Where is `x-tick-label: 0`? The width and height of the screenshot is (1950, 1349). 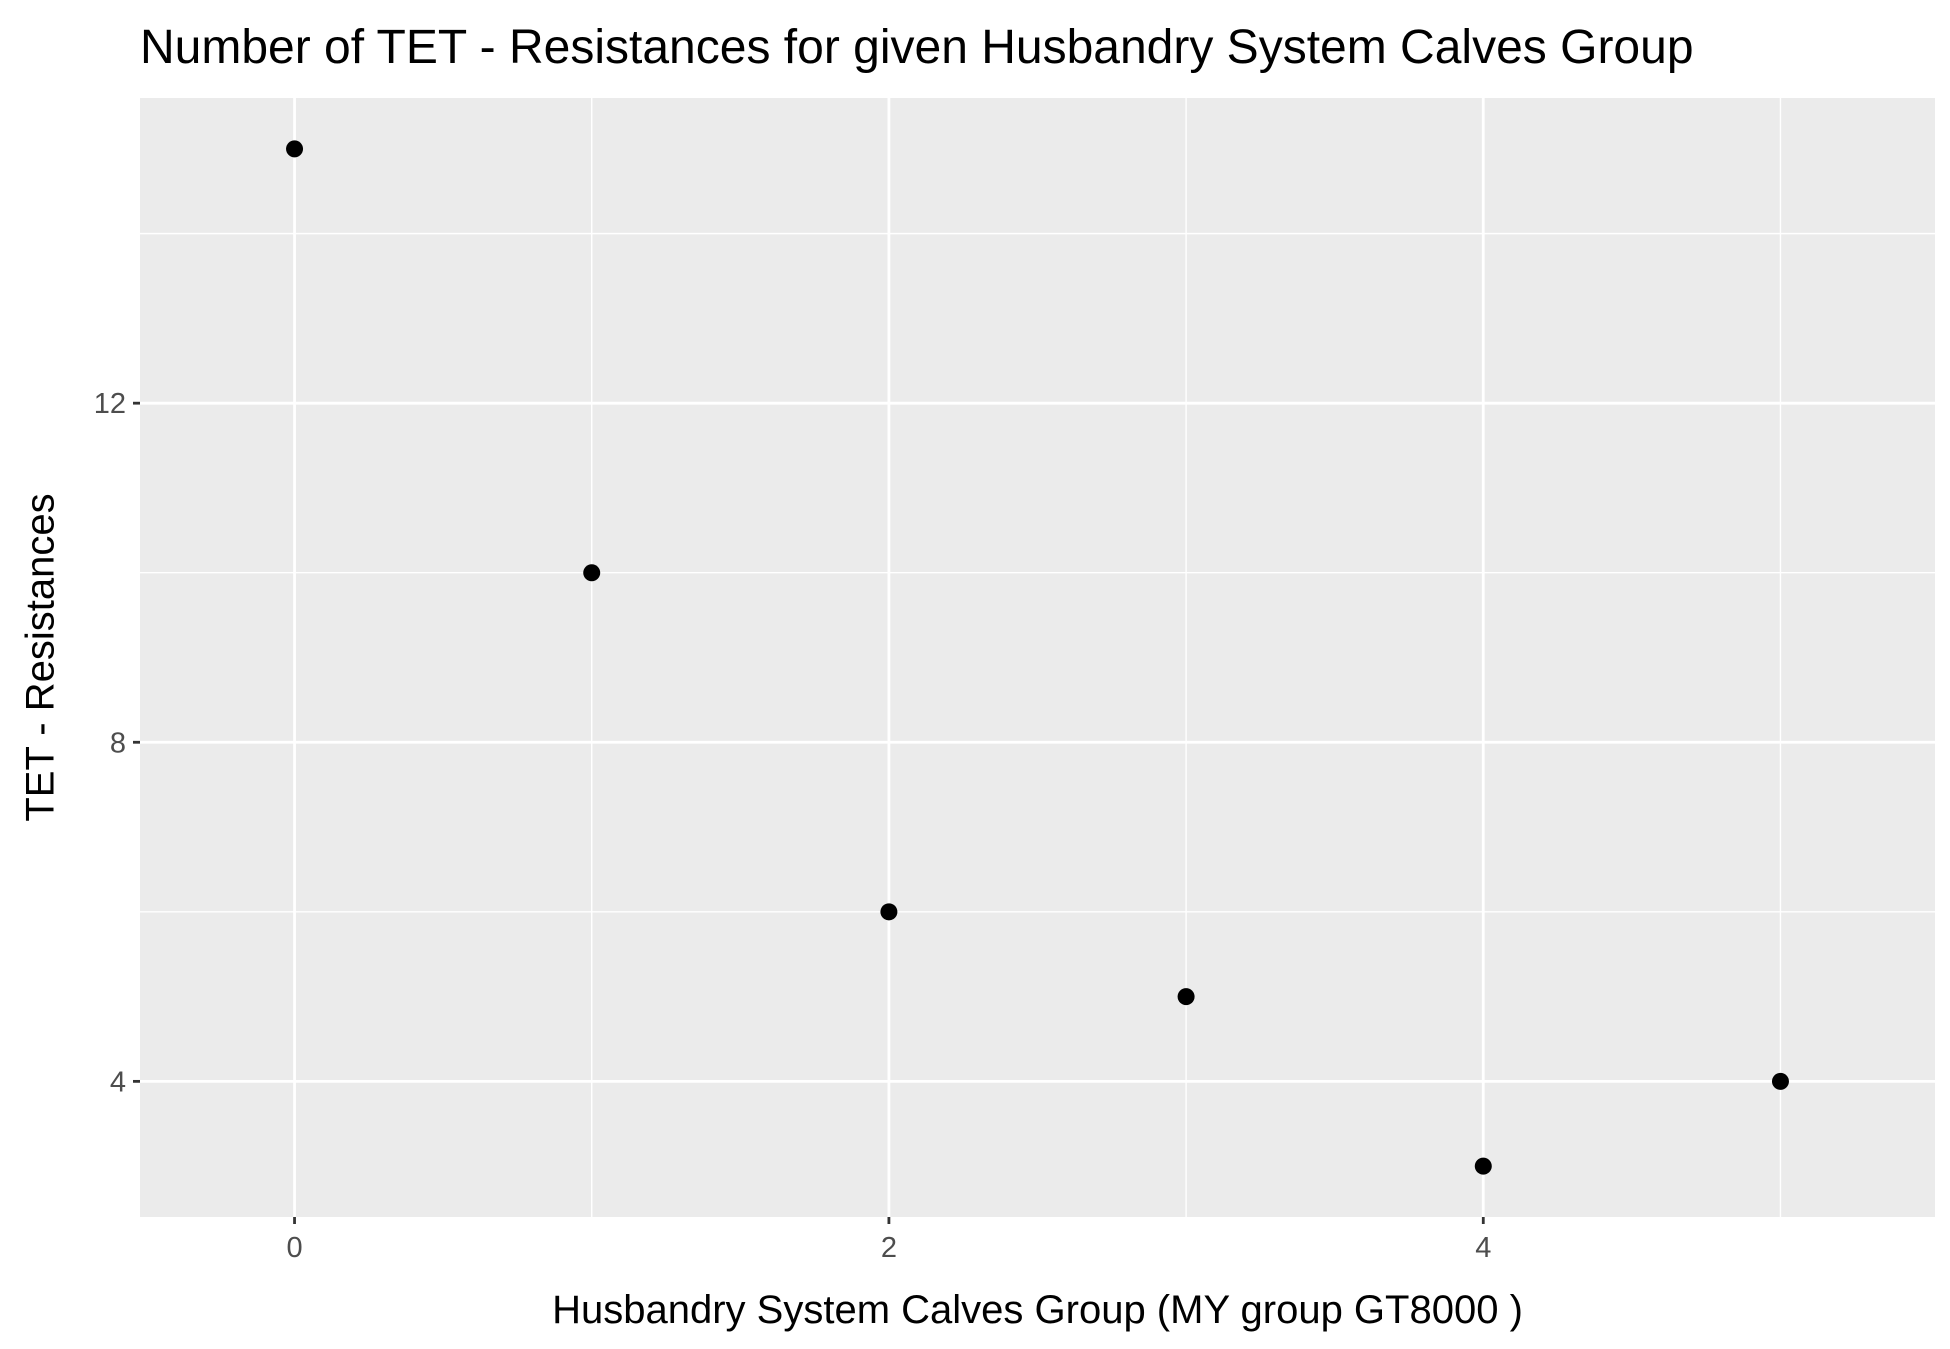 x-tick-label: 0 is located at coordinates (294, 1248).